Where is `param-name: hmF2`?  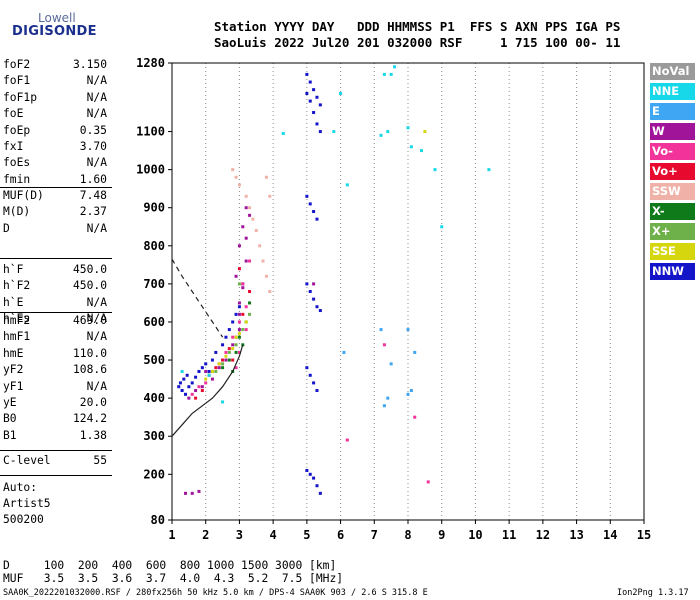
param-name: hmF2 is located at coordinates (17, 320).